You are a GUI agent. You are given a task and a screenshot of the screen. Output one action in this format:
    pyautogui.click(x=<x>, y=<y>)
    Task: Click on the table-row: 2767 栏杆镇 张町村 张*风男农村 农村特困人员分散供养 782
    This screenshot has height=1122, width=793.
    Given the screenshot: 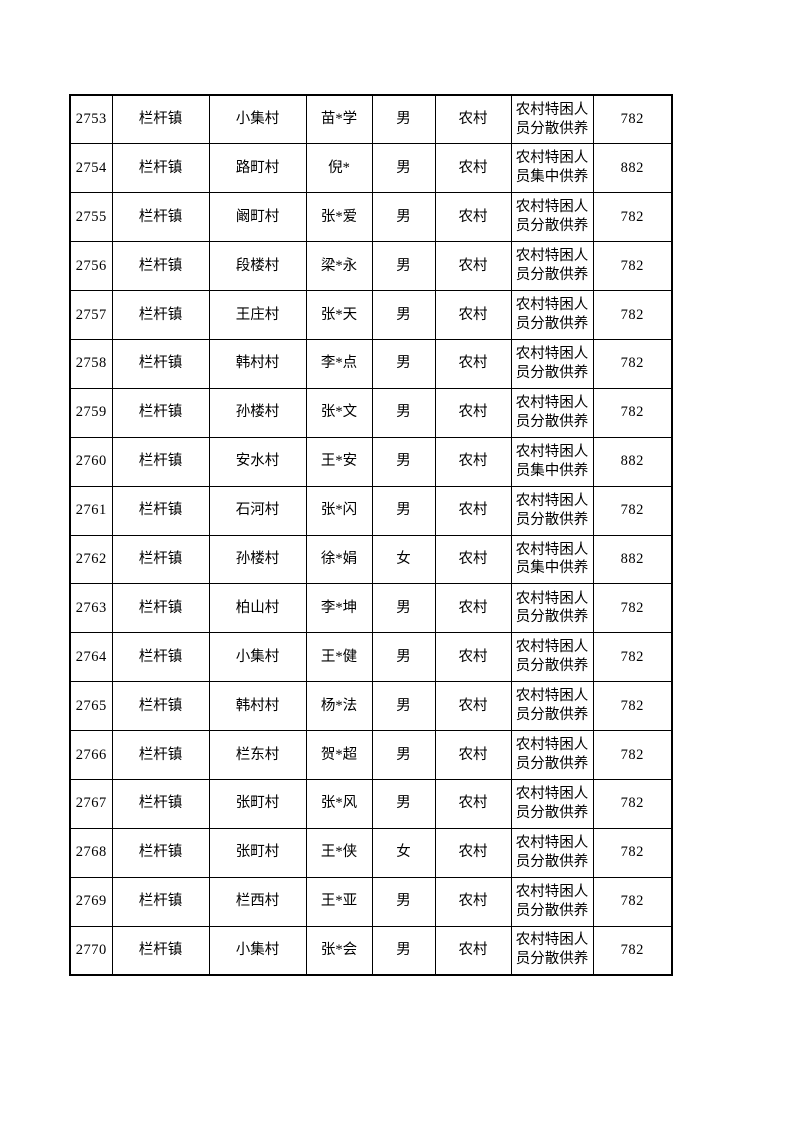 What is the action you would take?
    pyautogui.click(x=371, y=803)
    